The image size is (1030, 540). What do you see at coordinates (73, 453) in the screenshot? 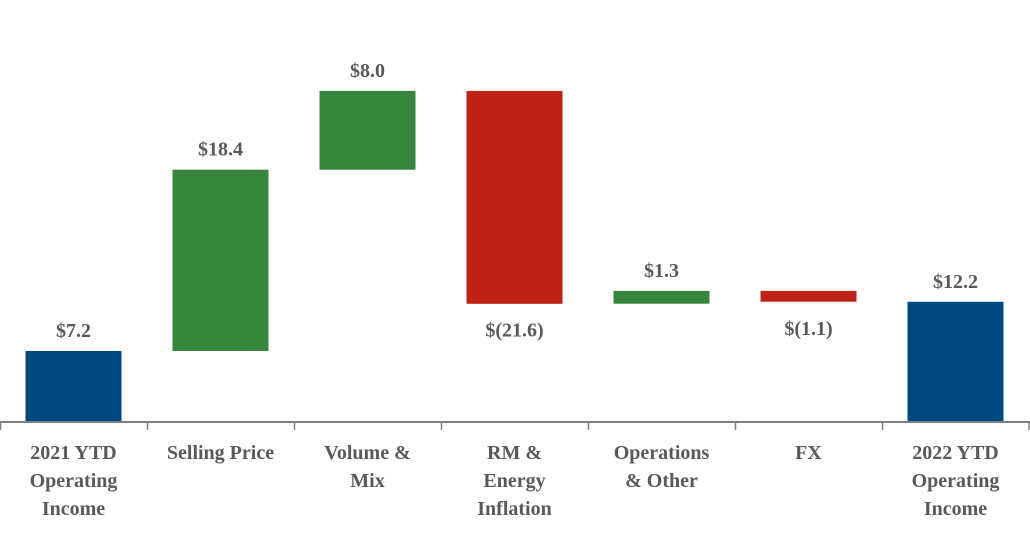
I see `category-label-0-line-0: 2021 YTD` at bounding box center [73, 453].